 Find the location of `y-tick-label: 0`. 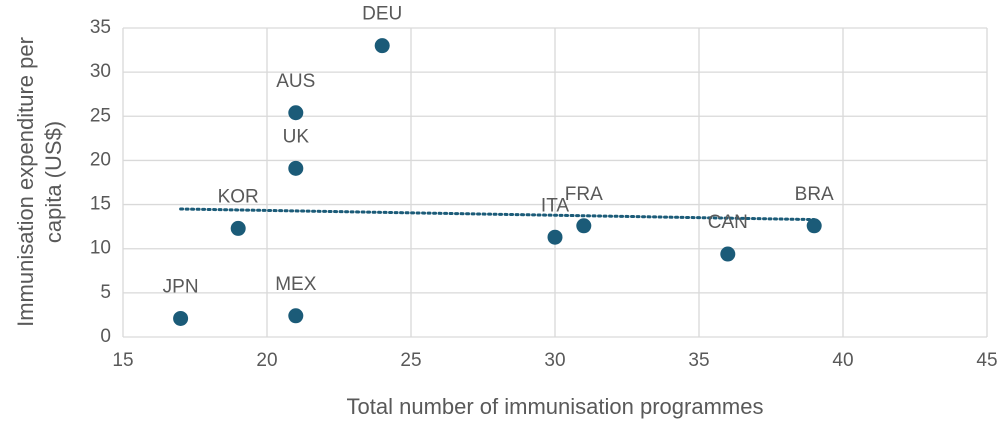

y-tick-label: 0 is located at coordinates (105, 336).